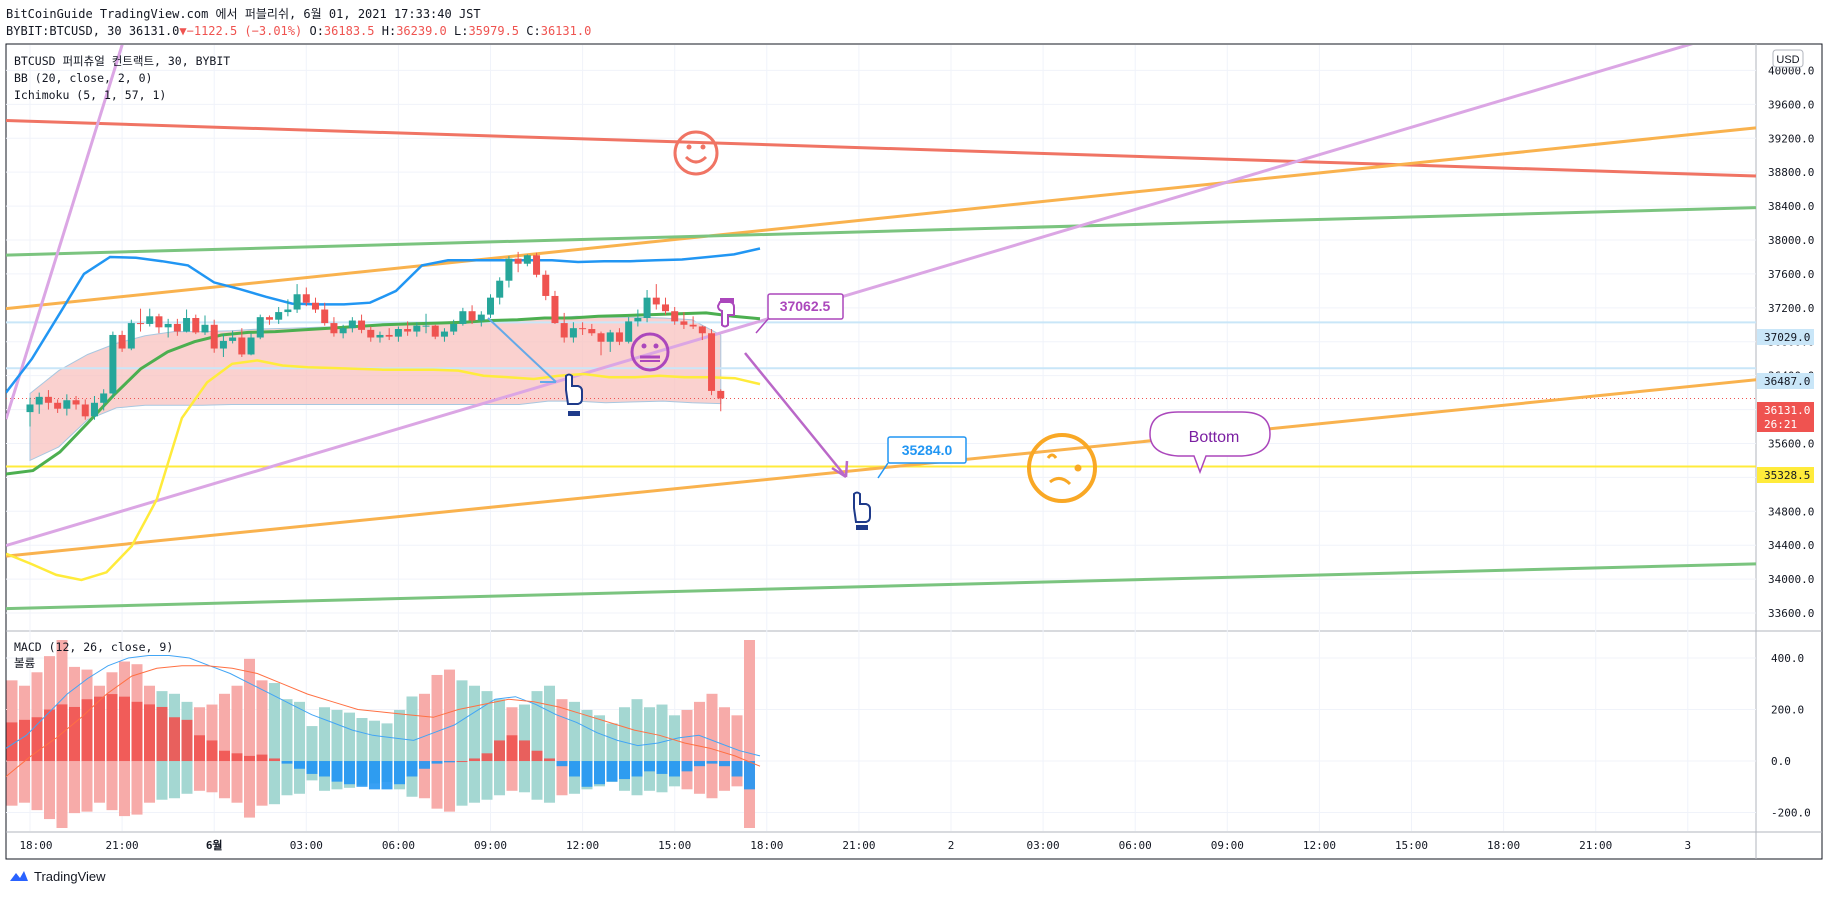 The width and height of the screenshot is (1828, 897). What do you see at coordinates (725, 313) in the screenshot?
I see `pointing-hand-down-icon` at bounding box center [725, 313].